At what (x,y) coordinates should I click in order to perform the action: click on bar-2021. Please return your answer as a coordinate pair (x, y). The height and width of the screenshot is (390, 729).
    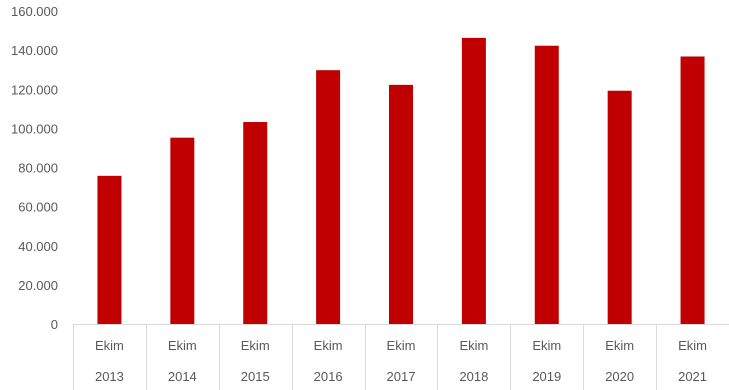
    Looking at the image, I should click on (692, 190).